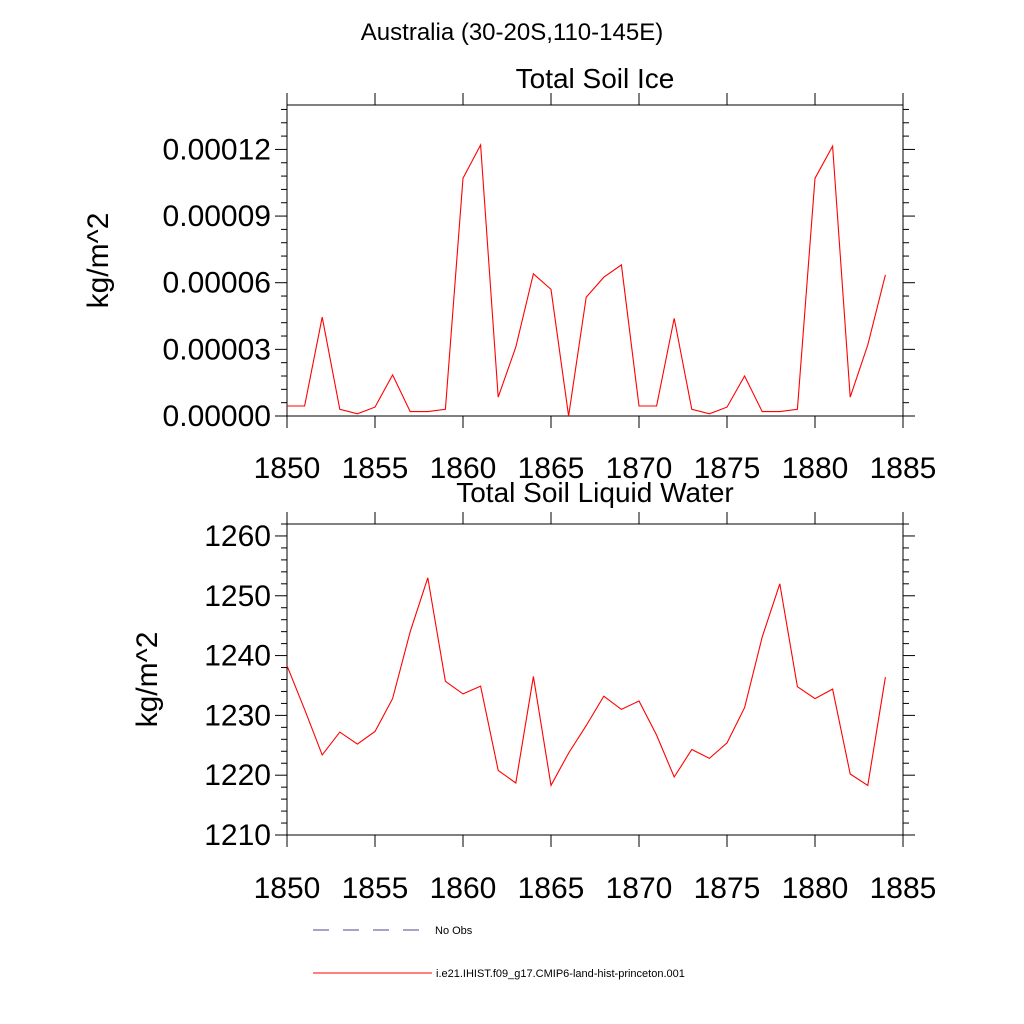 The image size is (1024, 1024). I want to click on y-tick-label: 1210, so click(237, 835).